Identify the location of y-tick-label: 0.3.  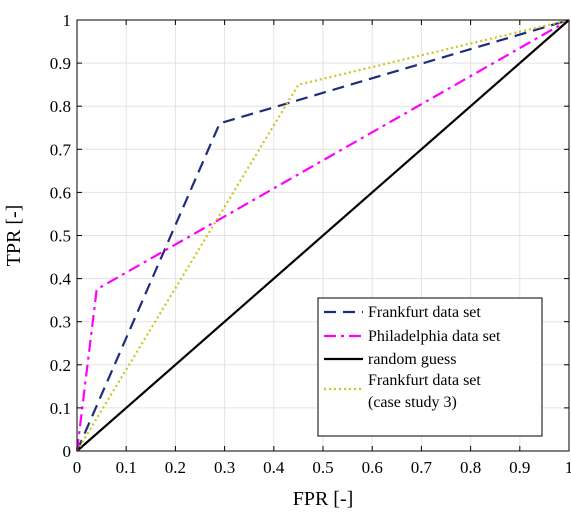
(60, 322).